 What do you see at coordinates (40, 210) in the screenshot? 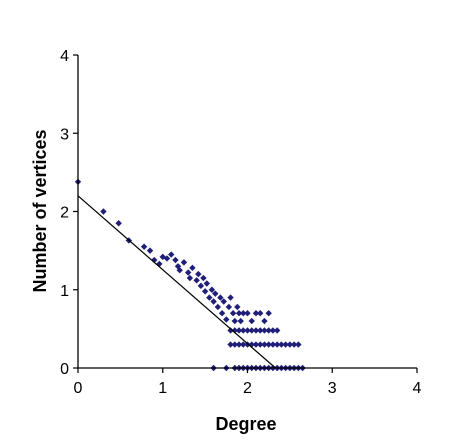
I see `y-axis-title: Number of vertices` at bounding box center [40, 210].